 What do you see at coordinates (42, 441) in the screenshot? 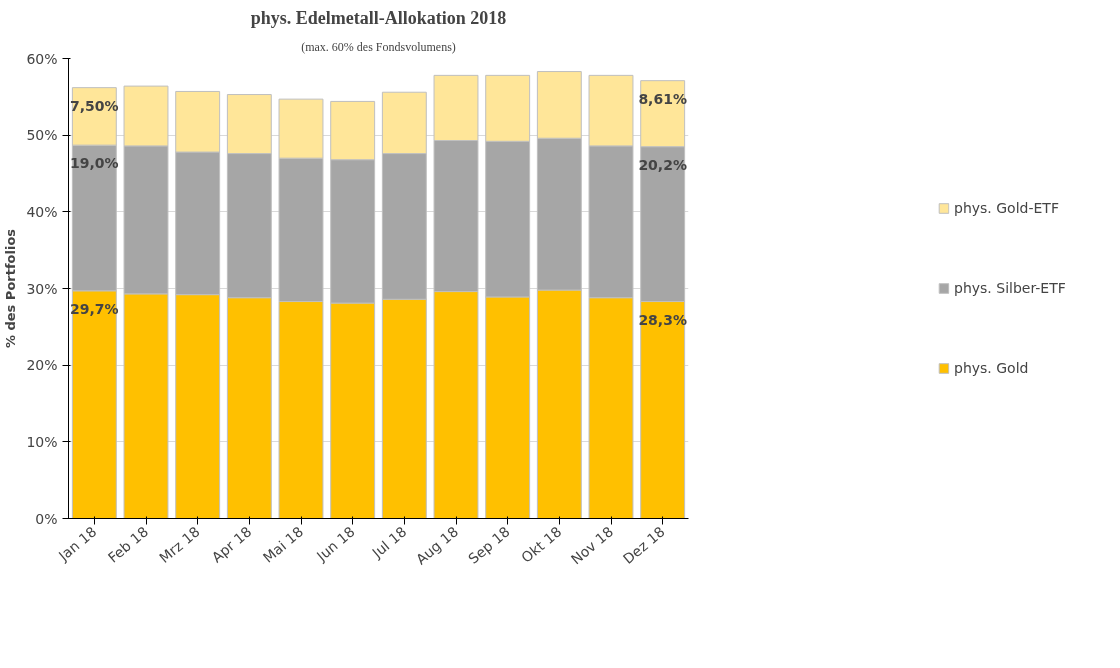
I see `y-tick-label: 10%` at bounding box center [42, 441].